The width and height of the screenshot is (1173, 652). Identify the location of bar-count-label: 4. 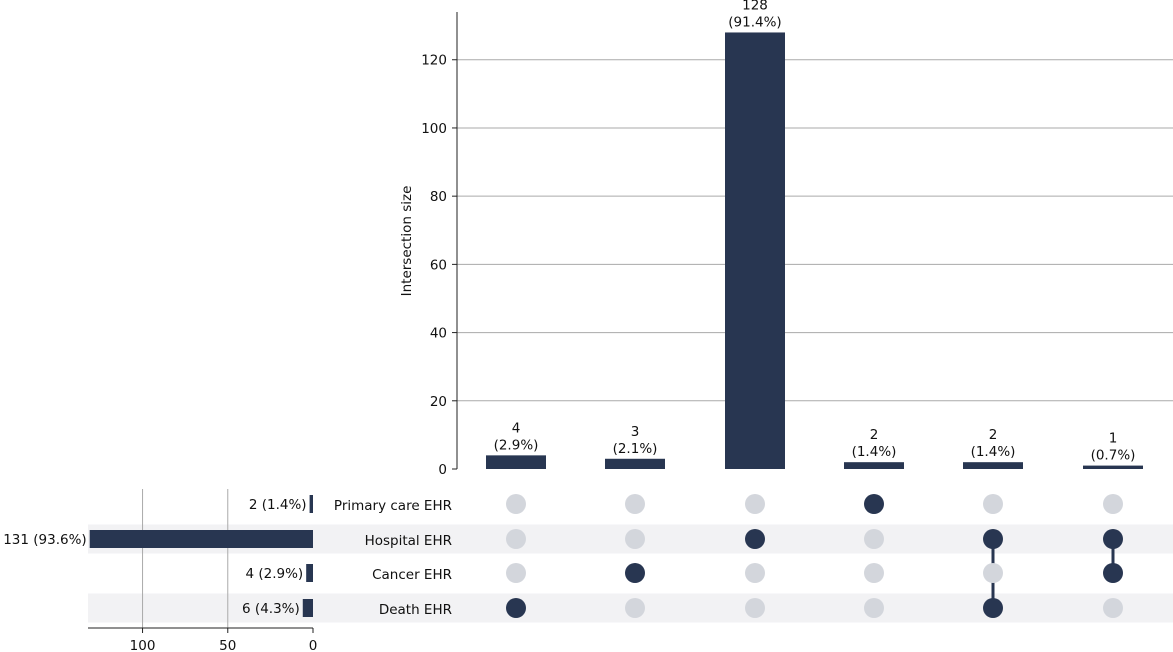
(516, 428).